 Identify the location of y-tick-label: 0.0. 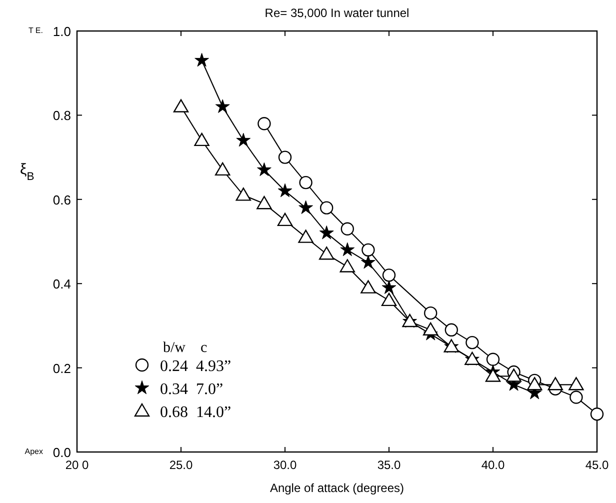
(61, 452).